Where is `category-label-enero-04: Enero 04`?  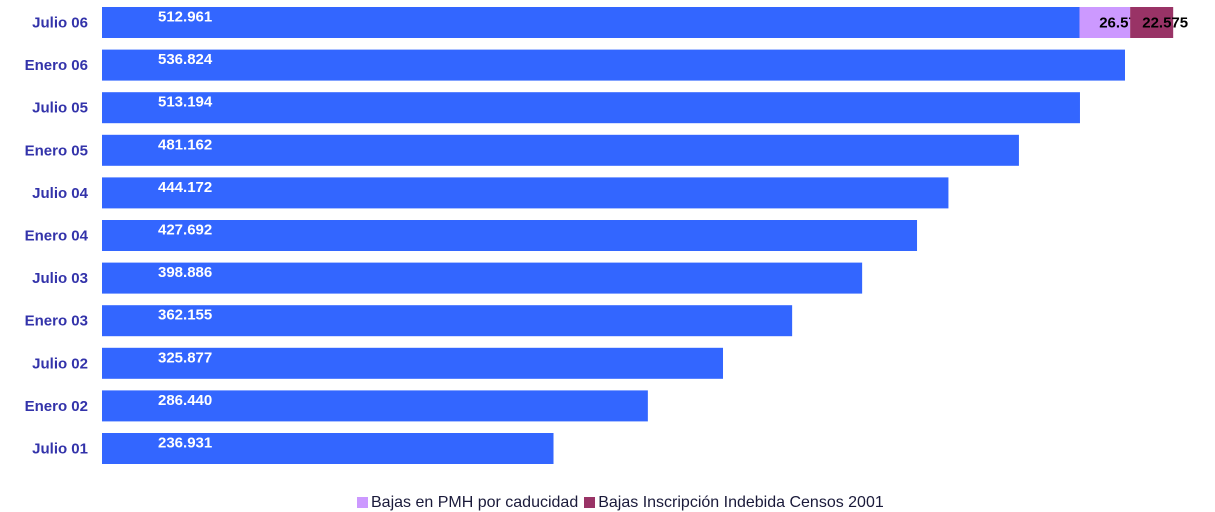
category-label-enero-04: Enero 04 is located at coordinates (57, 236).